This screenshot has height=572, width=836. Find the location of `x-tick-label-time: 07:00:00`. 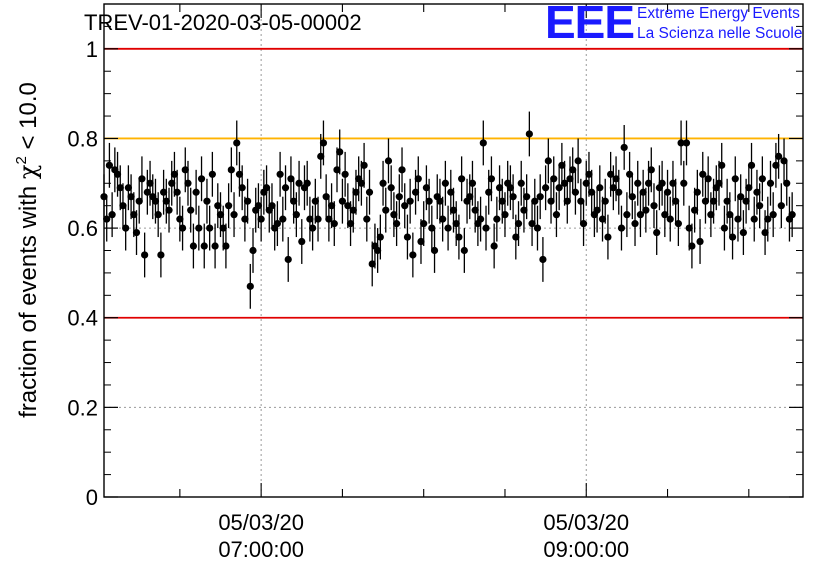

x-tick-label-time: 07:00:00 is located at coordinates (261, 549).